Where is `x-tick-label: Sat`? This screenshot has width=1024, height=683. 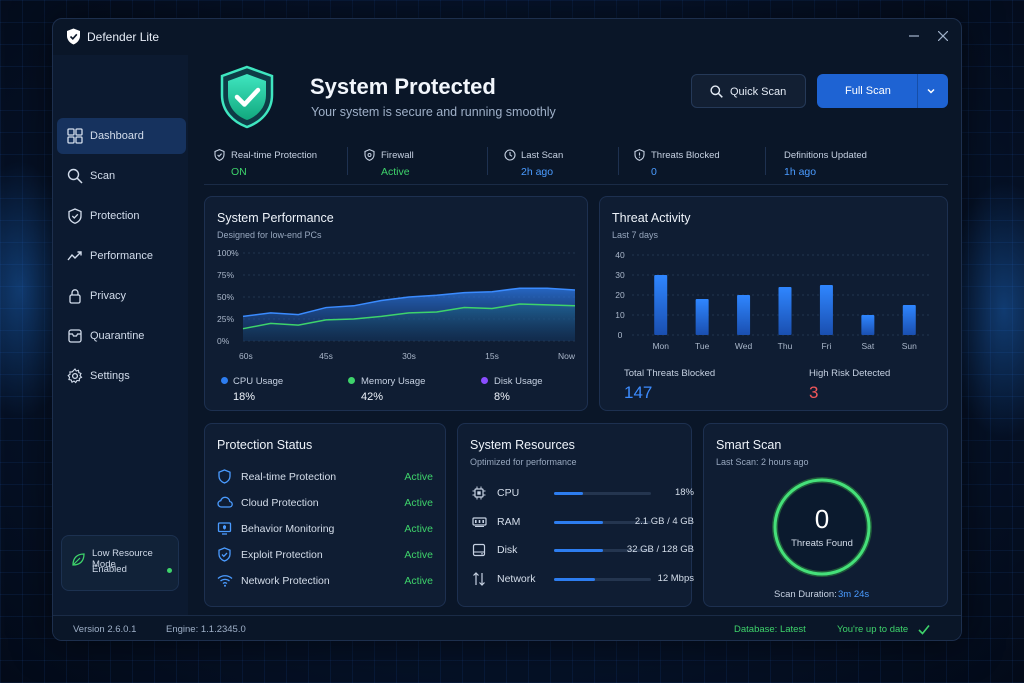
x-tick-label: Sat is located at coordinates (867, 346).